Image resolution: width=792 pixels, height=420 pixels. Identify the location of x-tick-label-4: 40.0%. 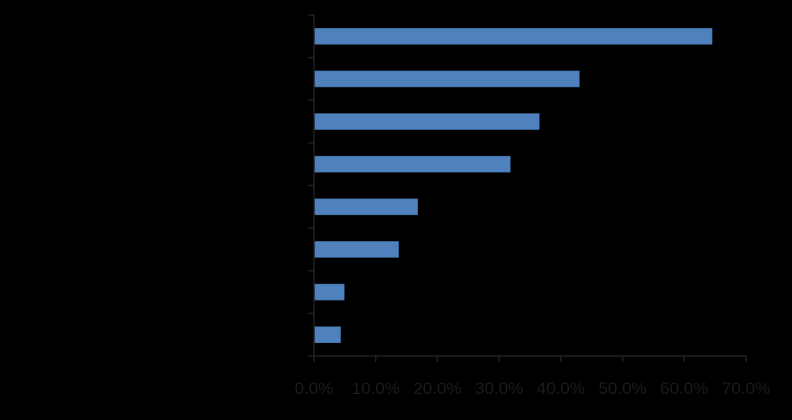
(561, 388).